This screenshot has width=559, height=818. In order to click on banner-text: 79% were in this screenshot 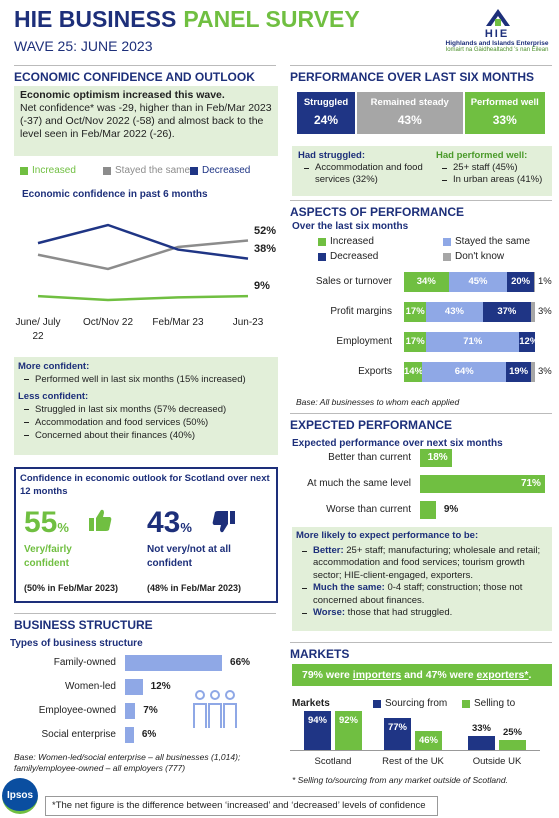, I will do `click(327, 675)`.